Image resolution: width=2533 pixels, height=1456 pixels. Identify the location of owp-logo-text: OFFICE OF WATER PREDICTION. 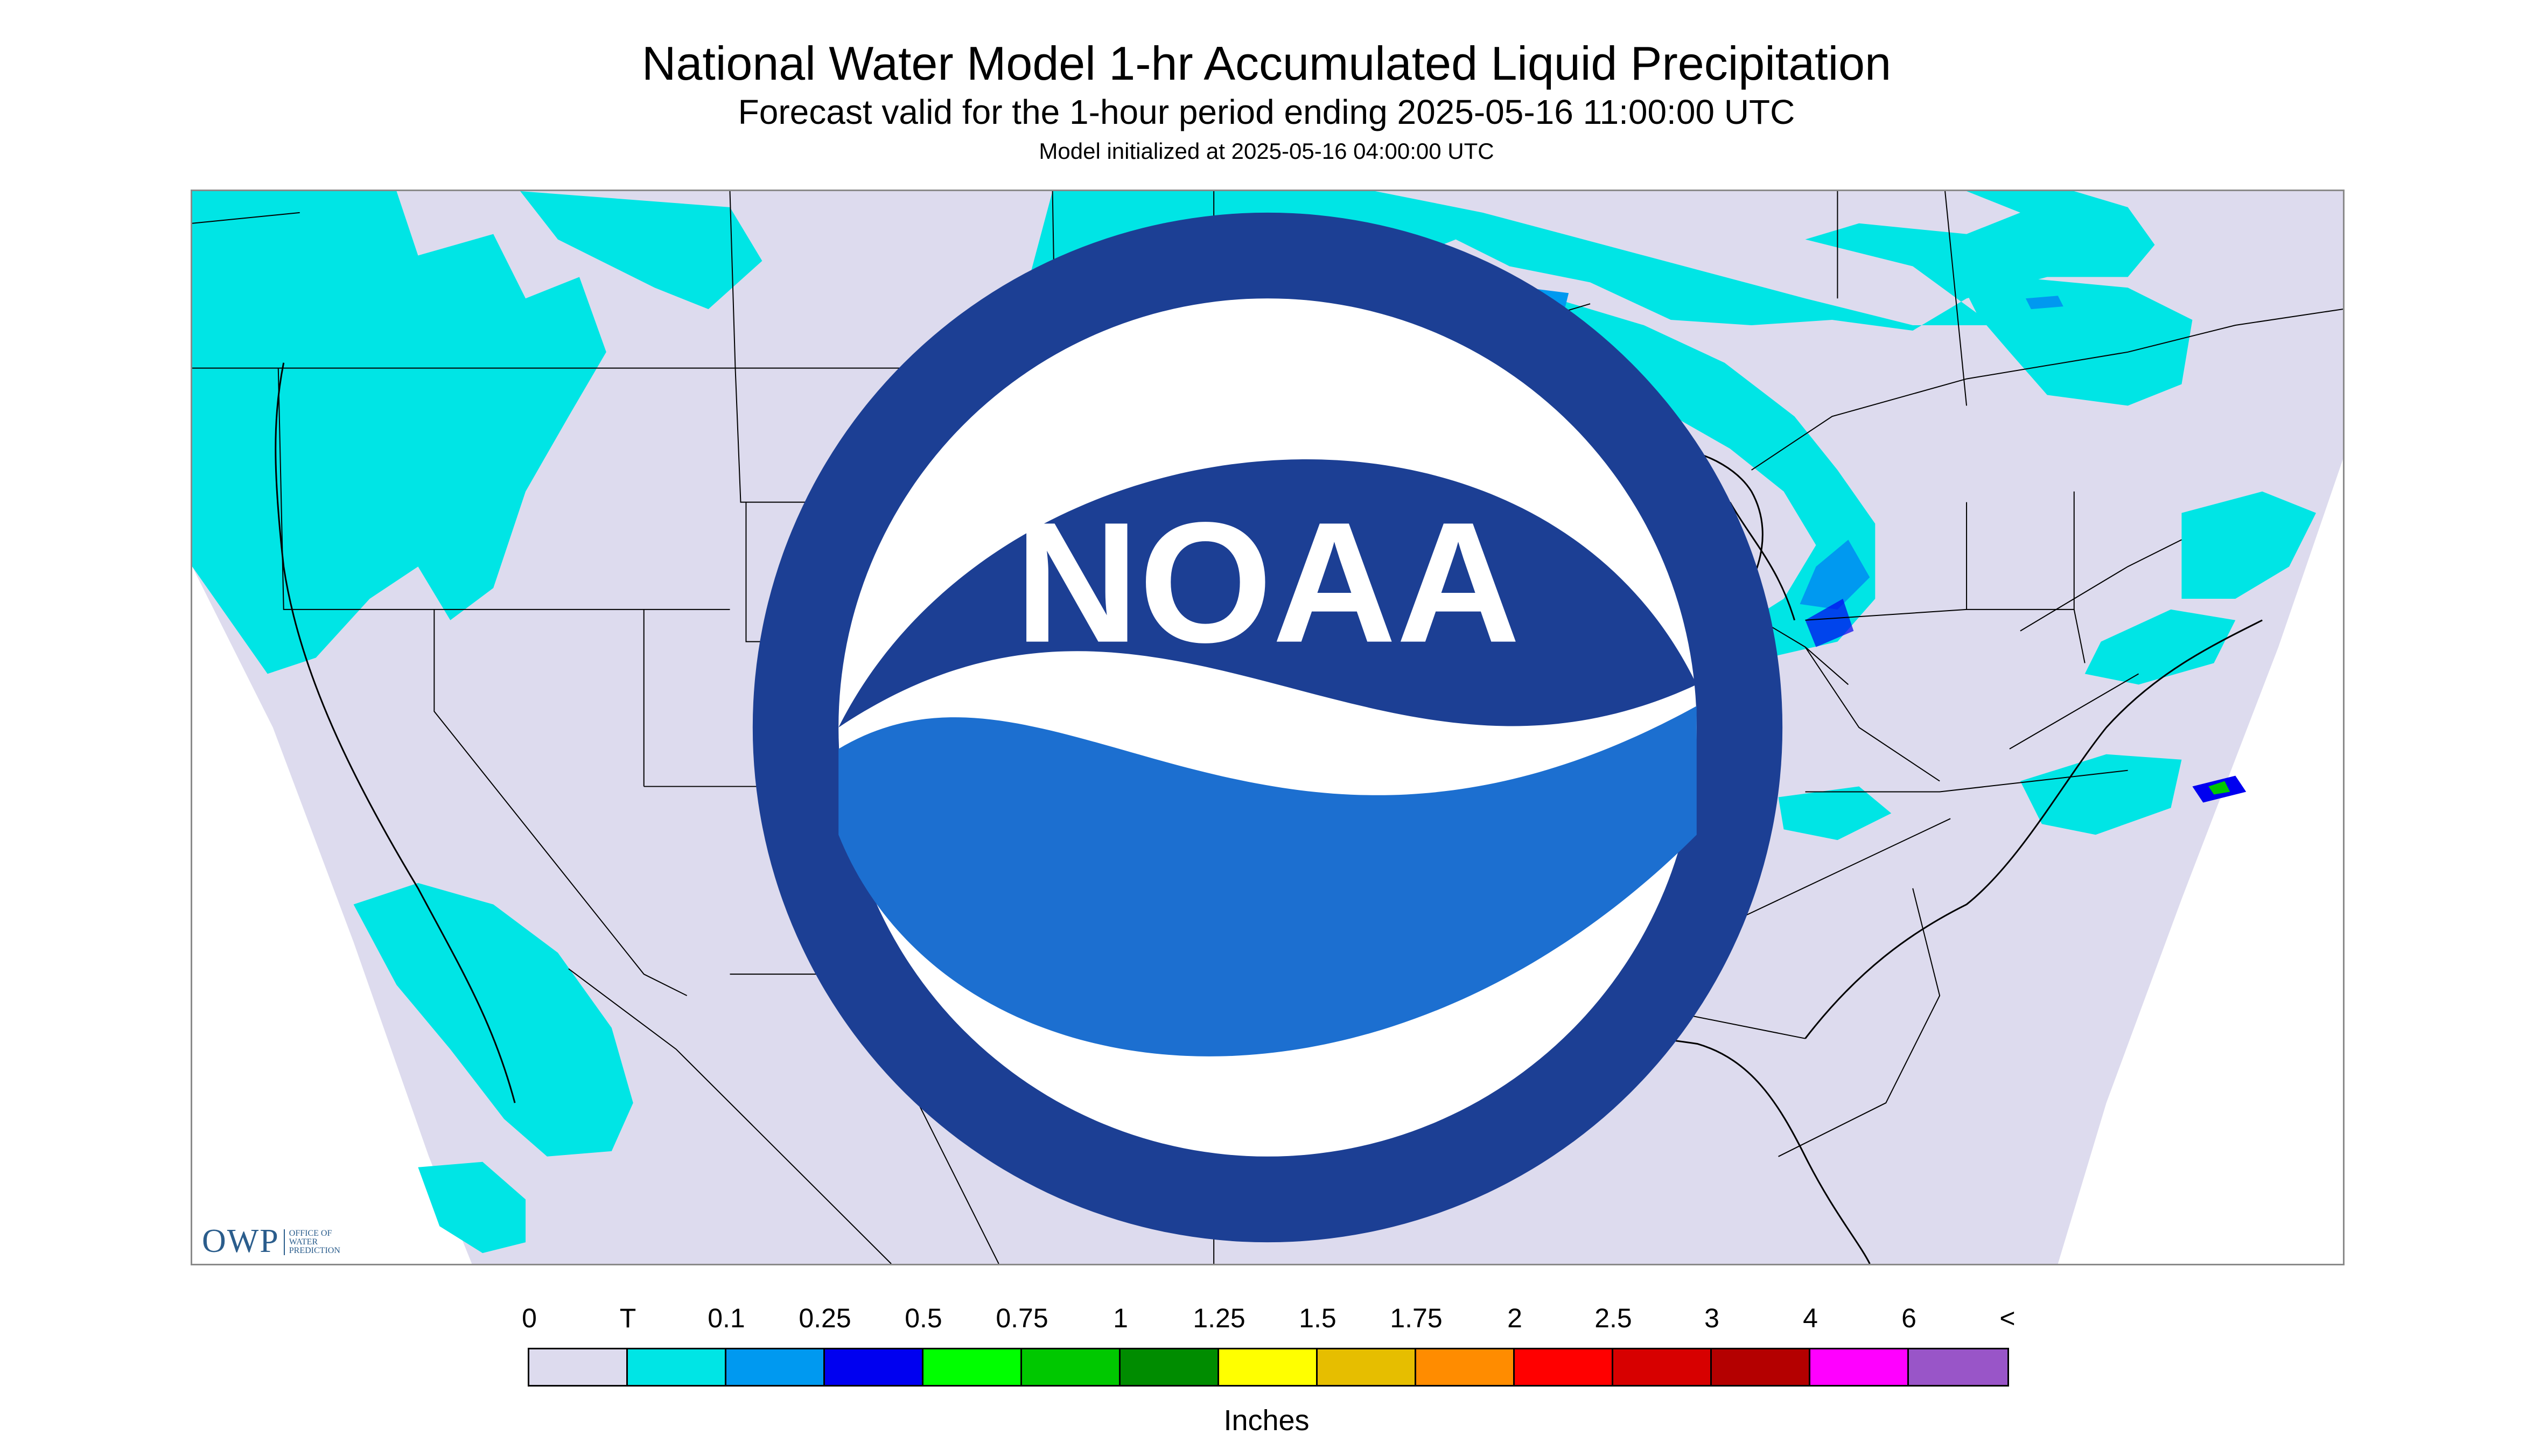
(312, 1242).